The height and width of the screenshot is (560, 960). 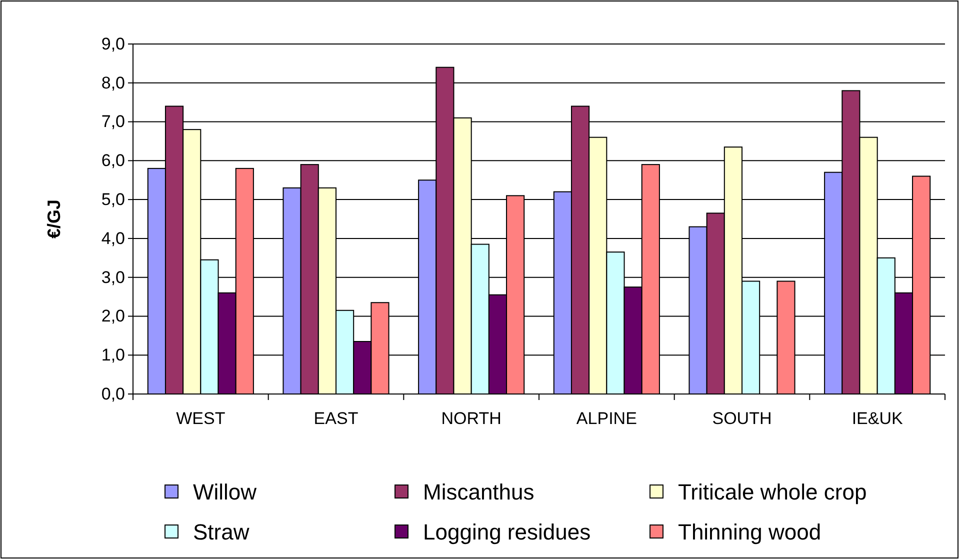 What do you see at coordinates (225, 492) in the screenshot?
I see `legend-label: Willow` at bounding box center [225, 492].